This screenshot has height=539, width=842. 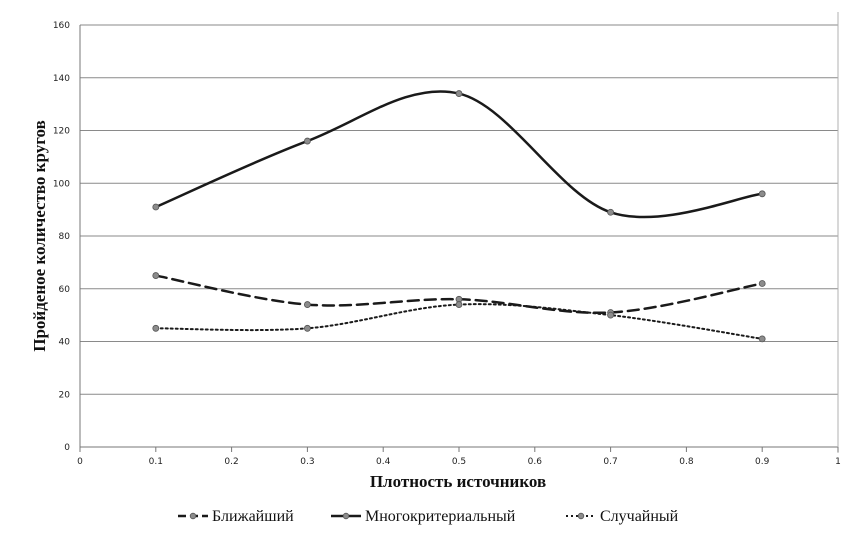 What do you see at coordinates (459, 462) in the screenshot?
I see `x-tick-label: 0.5` at bounding box center [459, 462].